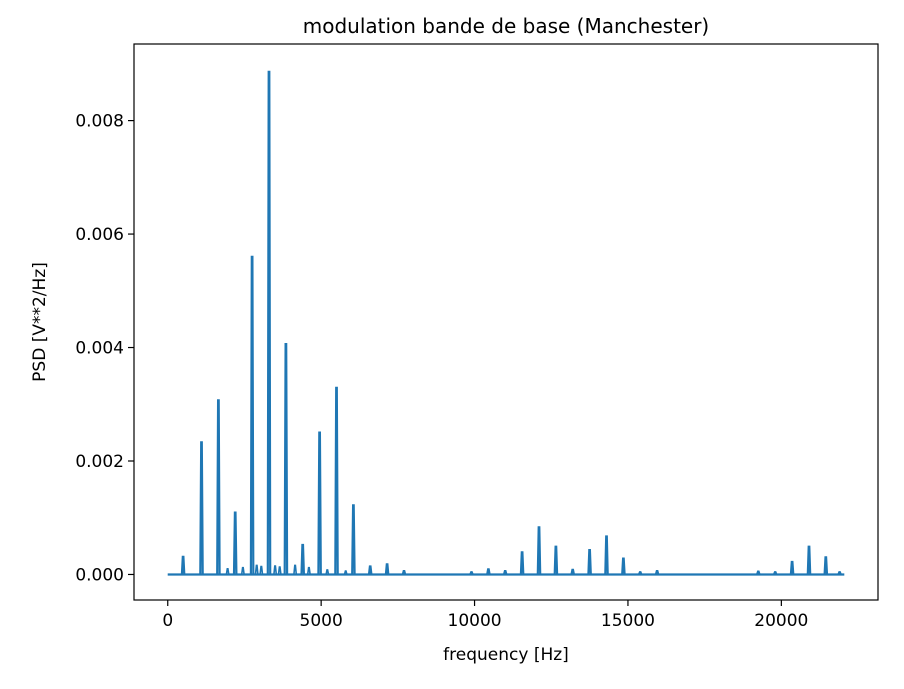 The width and height of the screenshot is (904, 689). What do you see at coordinates (506, 655) in the screenshot?
I see `x-axis-label: frequency [Hz]` at bounding box center [506, 655].